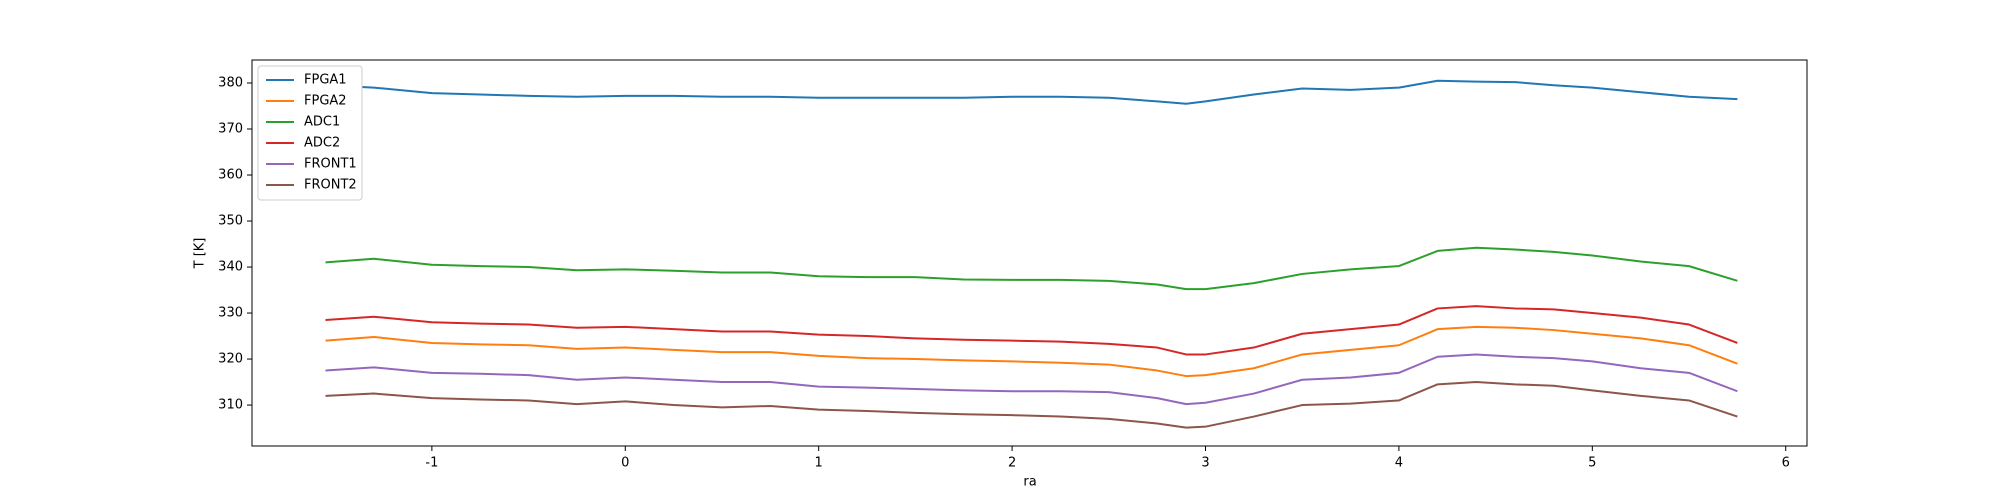  Describe the element at coordinates (1399, 463) in the screenshot. I see `x-tick-label: 4` at that location.